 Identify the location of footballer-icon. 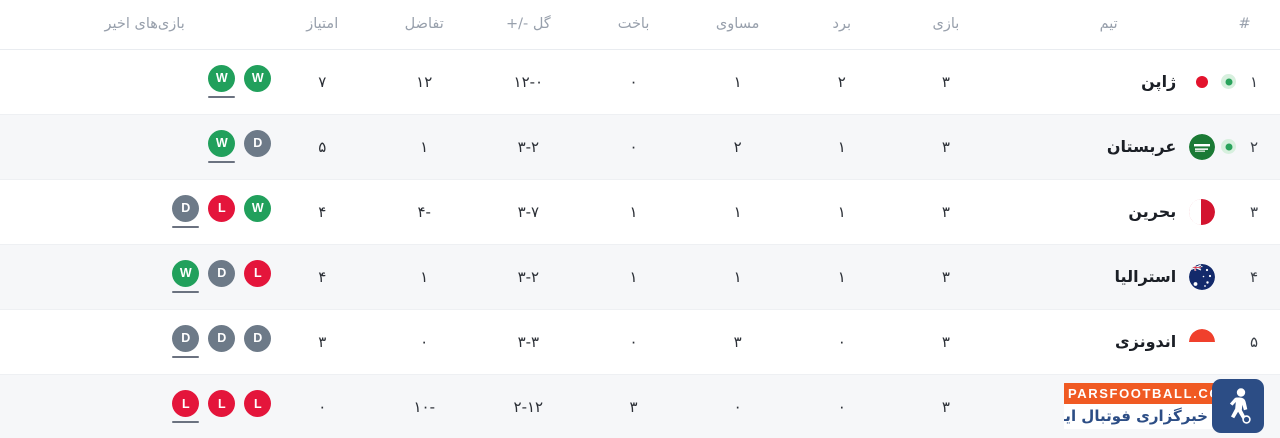
(1238, 406).